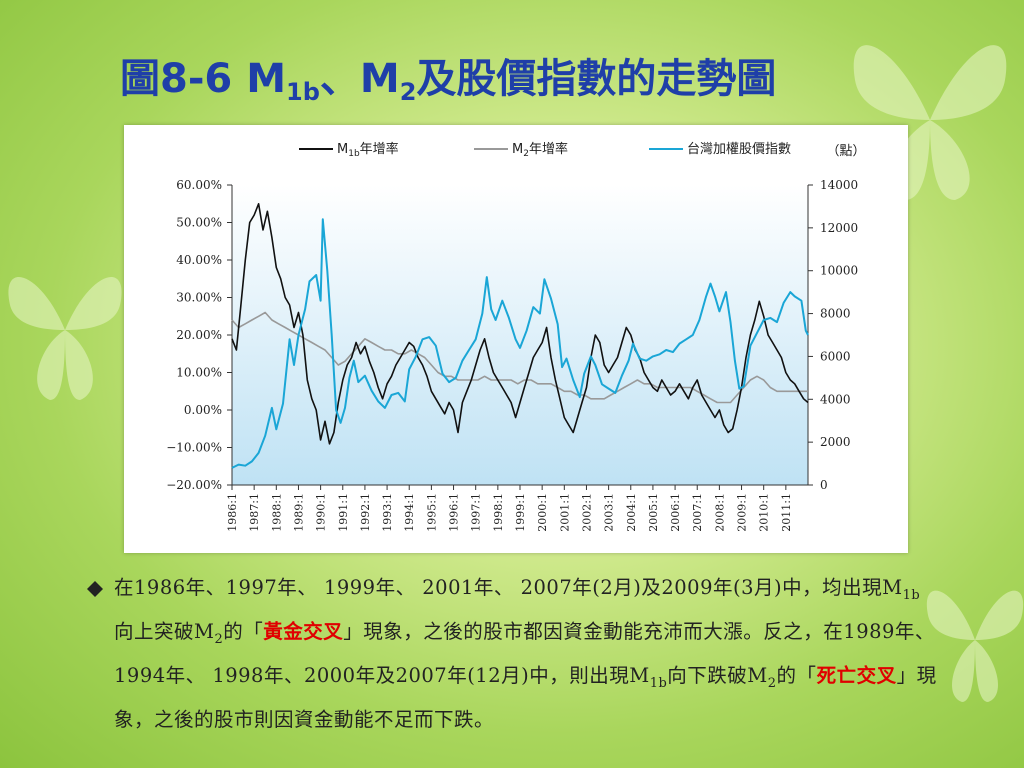 The width and height of the screenshot is (1024, 768). I want to click on left-axis-tick-label: 10.00%, so click(199, 373).